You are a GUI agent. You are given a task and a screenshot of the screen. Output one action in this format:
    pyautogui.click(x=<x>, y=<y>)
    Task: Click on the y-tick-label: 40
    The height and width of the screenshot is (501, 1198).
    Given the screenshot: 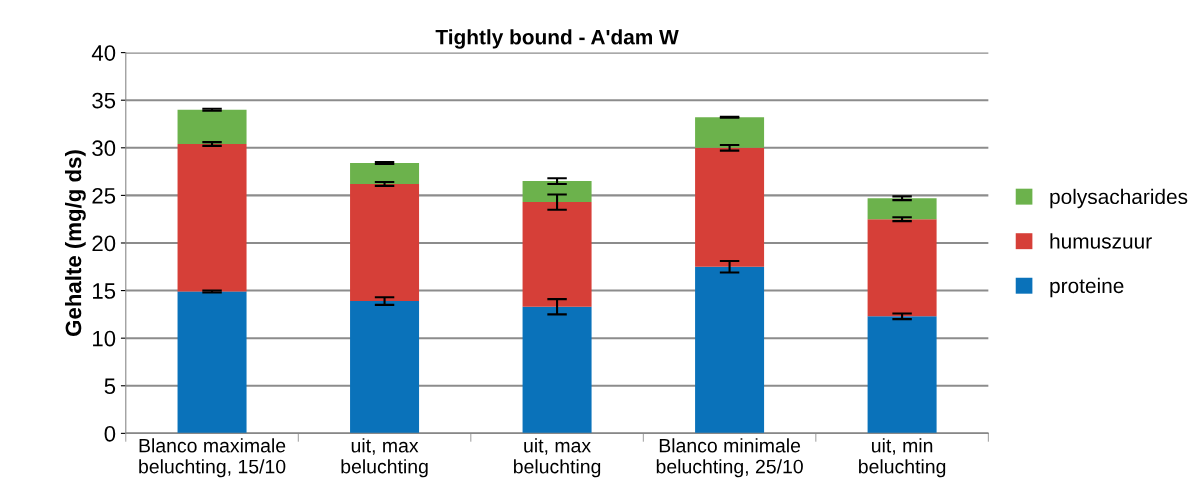 What is the action you would take?
    pyautogui.click(x=103, y=53)
    